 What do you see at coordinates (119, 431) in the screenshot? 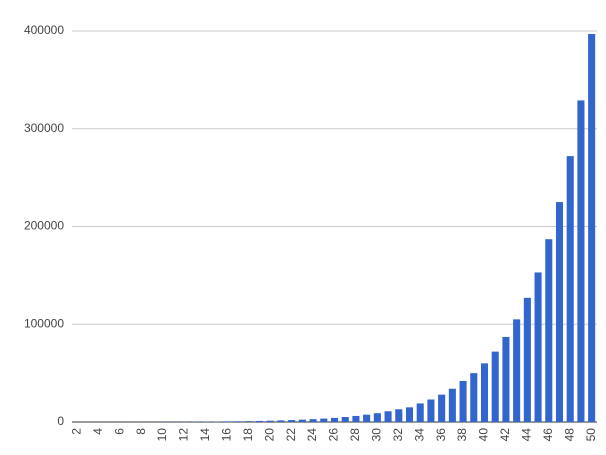
I see `x-tick-label: 6` at bounding box center [119, 431].